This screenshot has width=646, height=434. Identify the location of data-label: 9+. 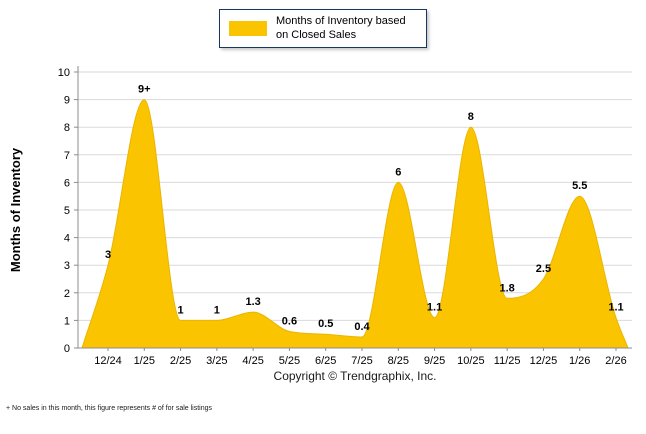
(144, 90).